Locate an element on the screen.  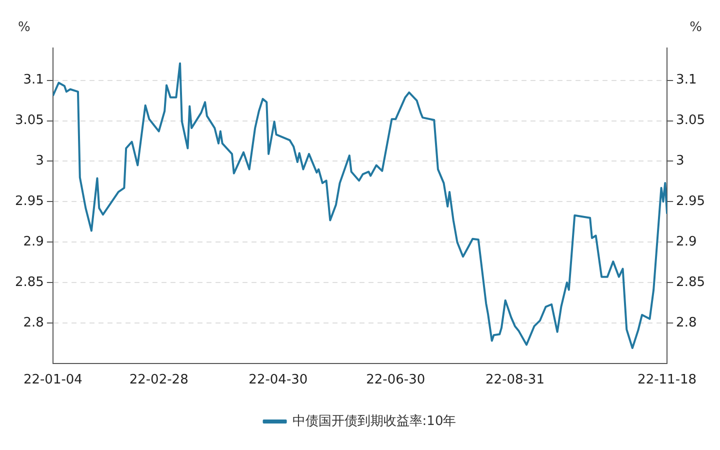
y-tick-label: 3 is located at coordinates (40, 161).